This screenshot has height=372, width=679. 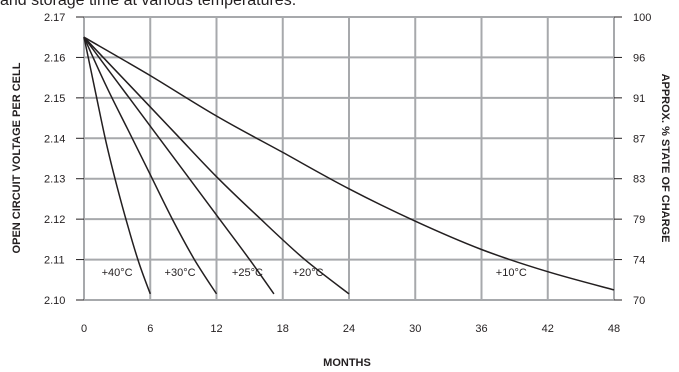 I want to click on x-tick-label: 42, so click(x=548, y=329).